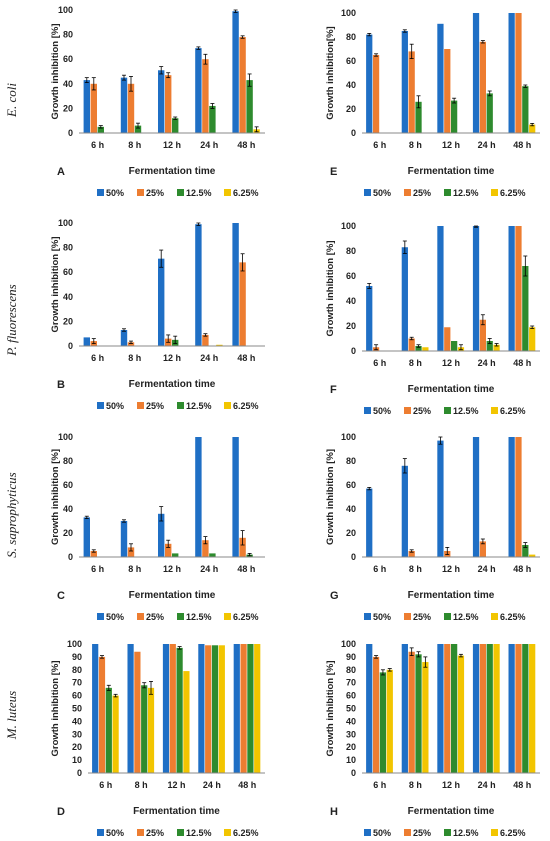 The height and width of the screenshot is (841, 550). I want to click on x-tick-label-f-1: 8 h, so click(415, 363).